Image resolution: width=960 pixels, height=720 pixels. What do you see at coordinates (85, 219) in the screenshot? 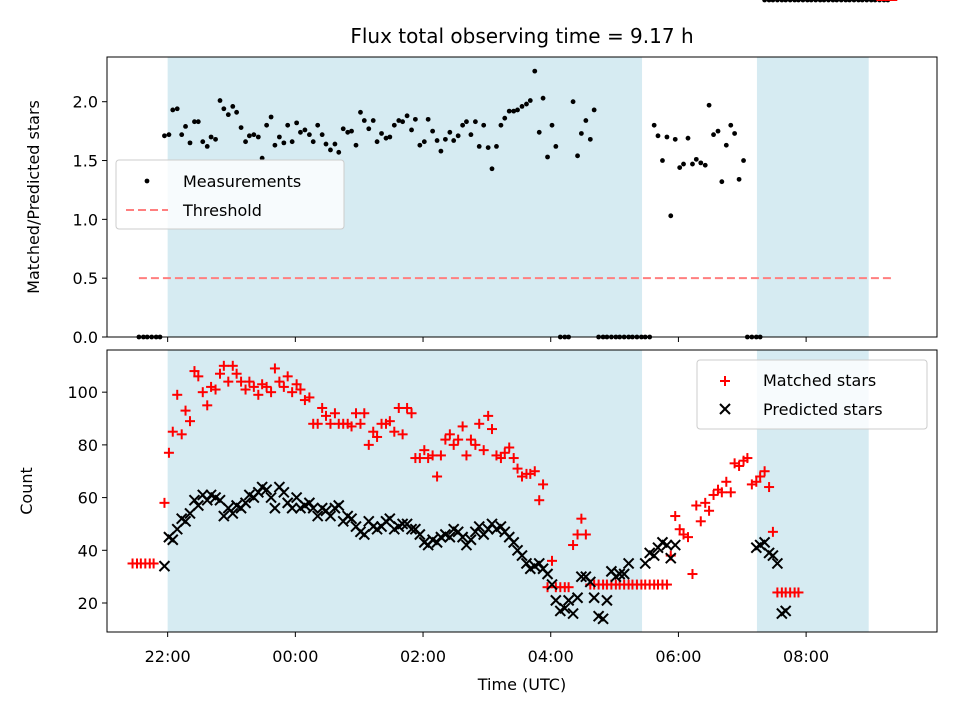
I see `y-tick-label: 1.0` at bounding box center [85, 219].